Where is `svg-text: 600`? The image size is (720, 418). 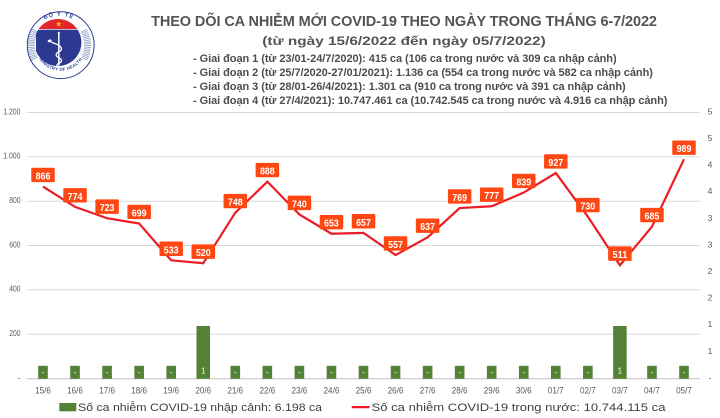
svg-text: 600 is located at coordinates (15, 244).